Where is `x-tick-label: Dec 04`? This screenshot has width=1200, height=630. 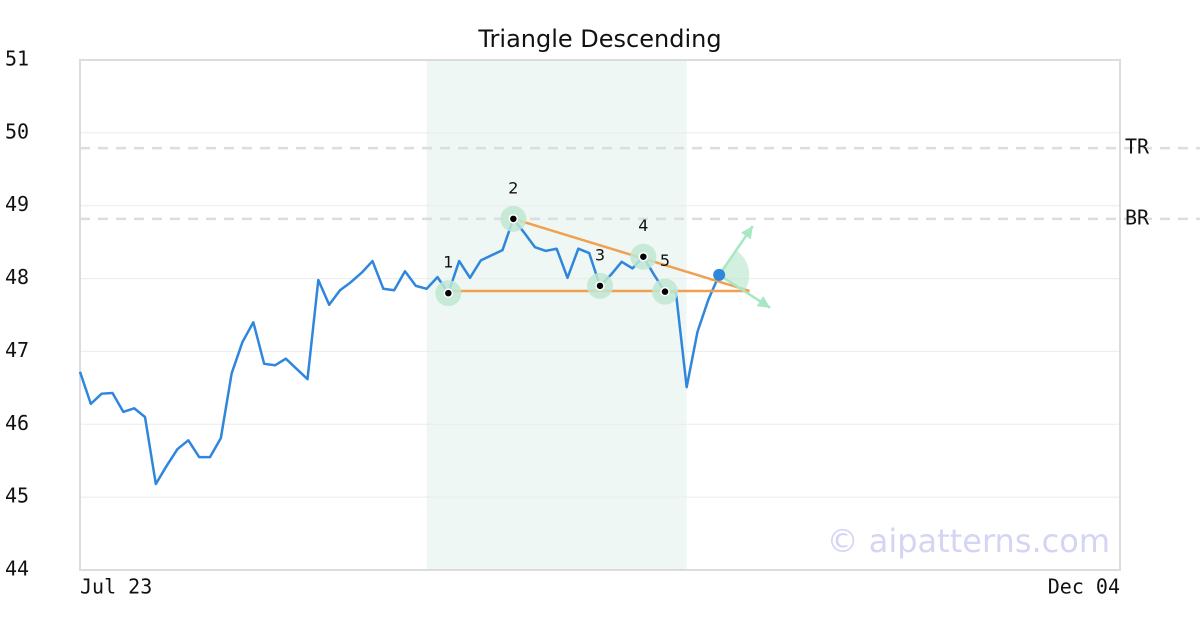 x-tick-label: Dec 04 is located at coordinates (1084, 587).